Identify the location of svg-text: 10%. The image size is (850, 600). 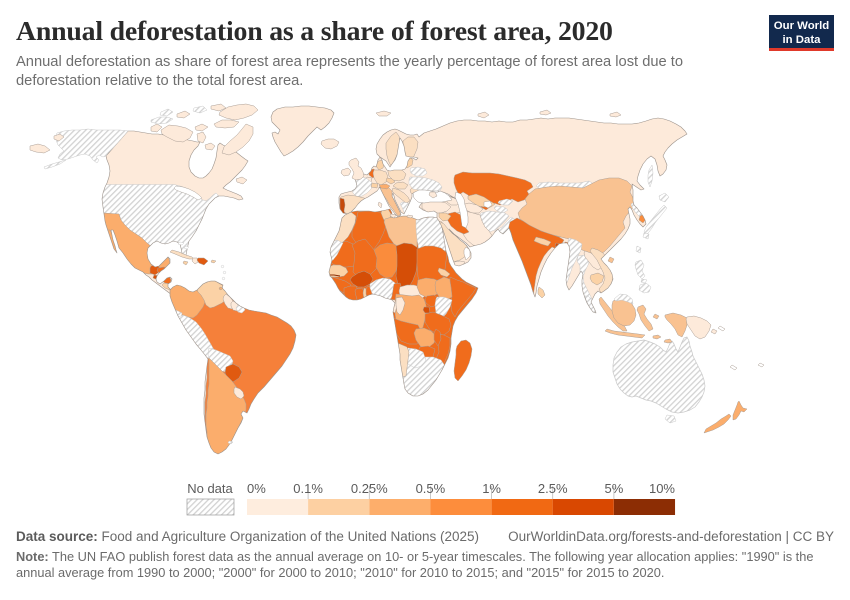
(662, 488).